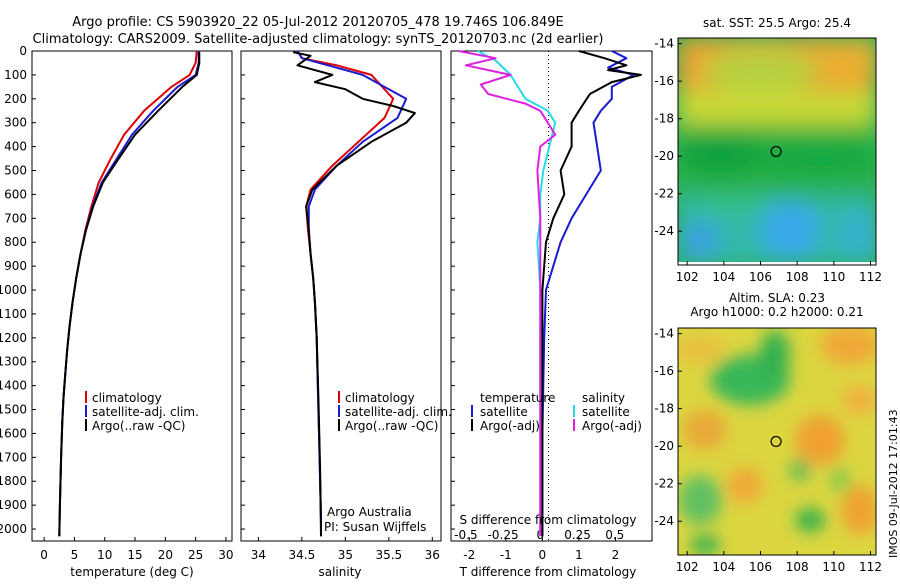  What do you see at coordinates (664, 81) in the screenshot?
I see `map-y-tick-label: -16` at bounding box center [664, 81].